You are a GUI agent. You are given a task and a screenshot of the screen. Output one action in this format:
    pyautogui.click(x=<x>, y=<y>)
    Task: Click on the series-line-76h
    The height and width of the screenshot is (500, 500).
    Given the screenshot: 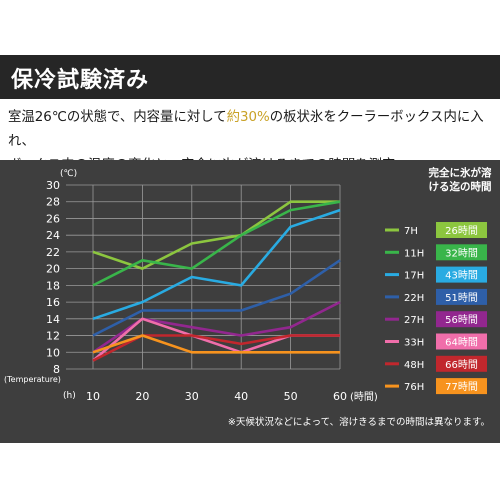 What is the action you would take?
    pyautogui.click(x=216, y=344)
    